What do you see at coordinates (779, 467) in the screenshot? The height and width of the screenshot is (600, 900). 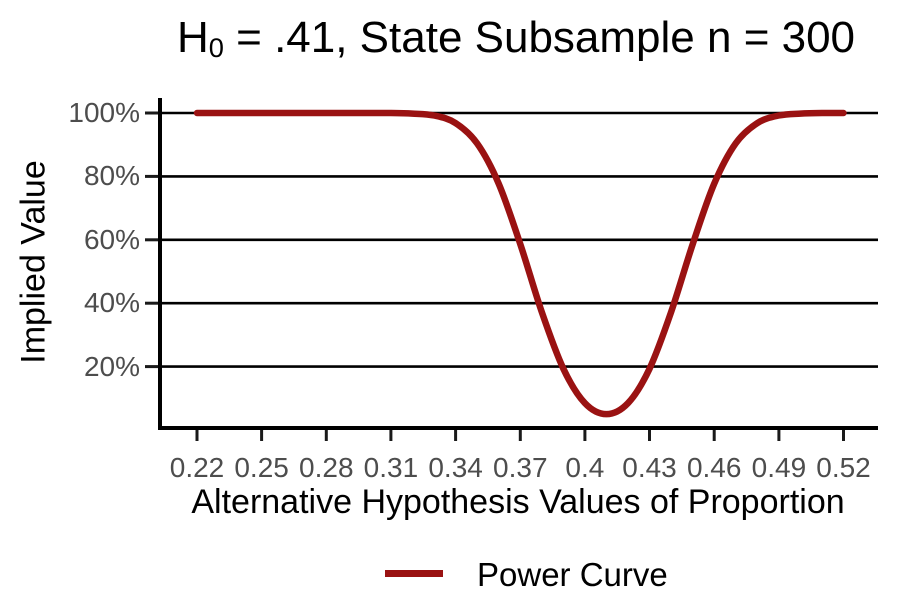 I see `x-tick-label: 0.49` at bounding box center [779, 467].